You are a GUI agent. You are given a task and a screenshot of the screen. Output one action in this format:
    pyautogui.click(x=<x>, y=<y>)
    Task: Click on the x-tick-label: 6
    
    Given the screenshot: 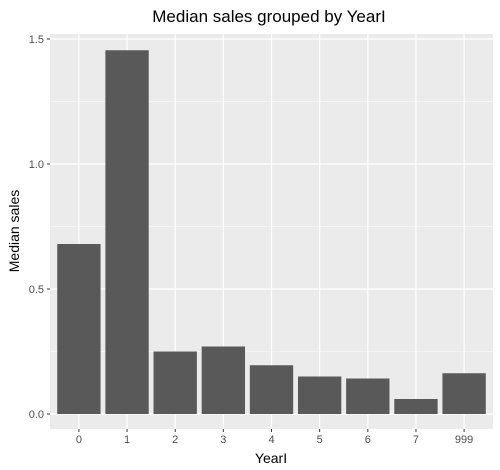 What is the action you would take?
    pyautogui.click(x=368, y=440)
    